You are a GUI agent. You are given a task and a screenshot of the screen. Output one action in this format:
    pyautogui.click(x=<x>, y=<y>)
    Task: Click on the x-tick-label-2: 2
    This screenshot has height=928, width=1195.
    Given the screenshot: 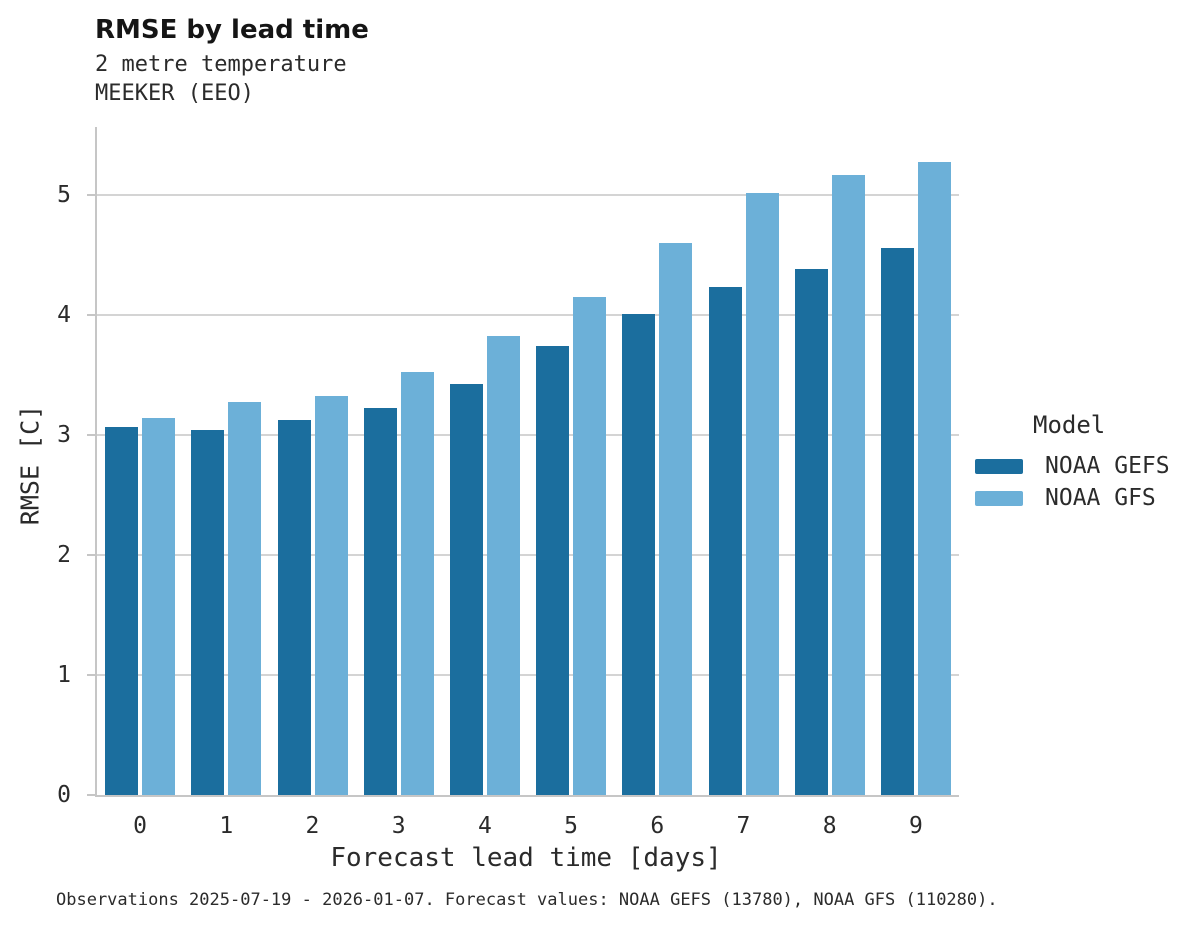 What is the action you would take?
    pyautogui.click(x=312, y=826)
    